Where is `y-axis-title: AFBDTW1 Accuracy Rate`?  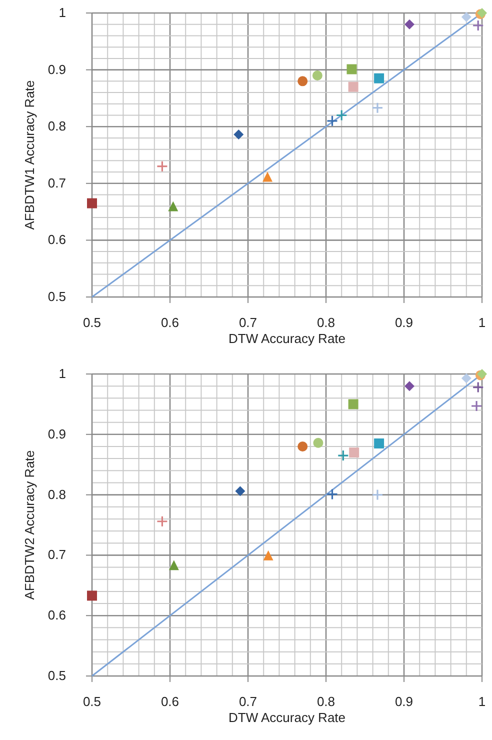
y-axis-title: AFBDTW1 Accuracy Rate is located at coordinates (29, 155).